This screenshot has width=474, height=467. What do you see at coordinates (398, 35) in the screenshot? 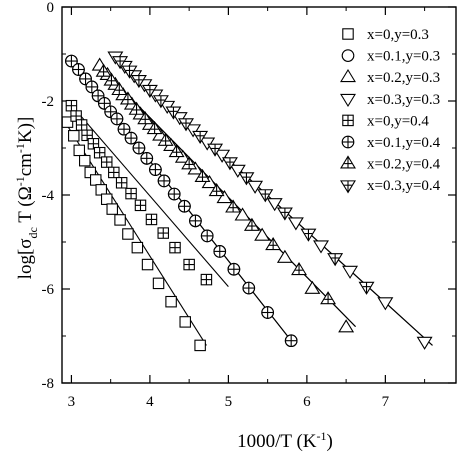
I see `legend-label: x=0,y=0.3` at bounding box center [398, 35].